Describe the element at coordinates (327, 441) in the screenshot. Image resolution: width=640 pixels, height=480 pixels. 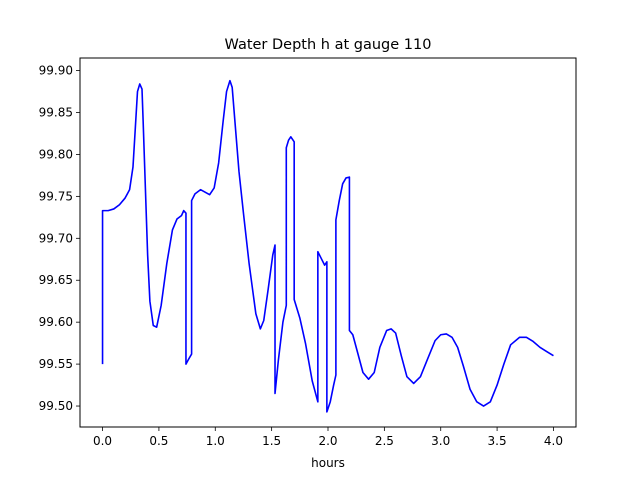
I see `x-tick-label: 2.0` at that location.